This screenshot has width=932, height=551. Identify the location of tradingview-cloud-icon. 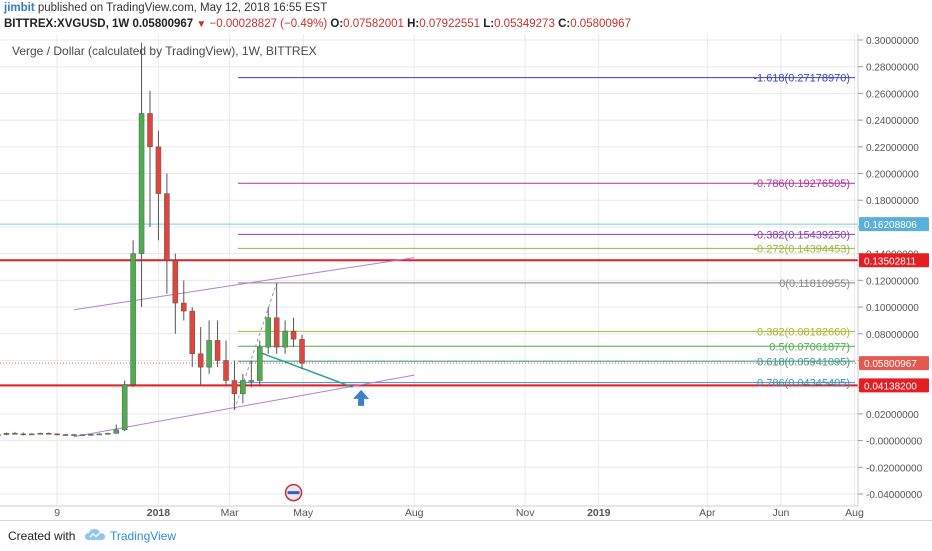
(95, 534).